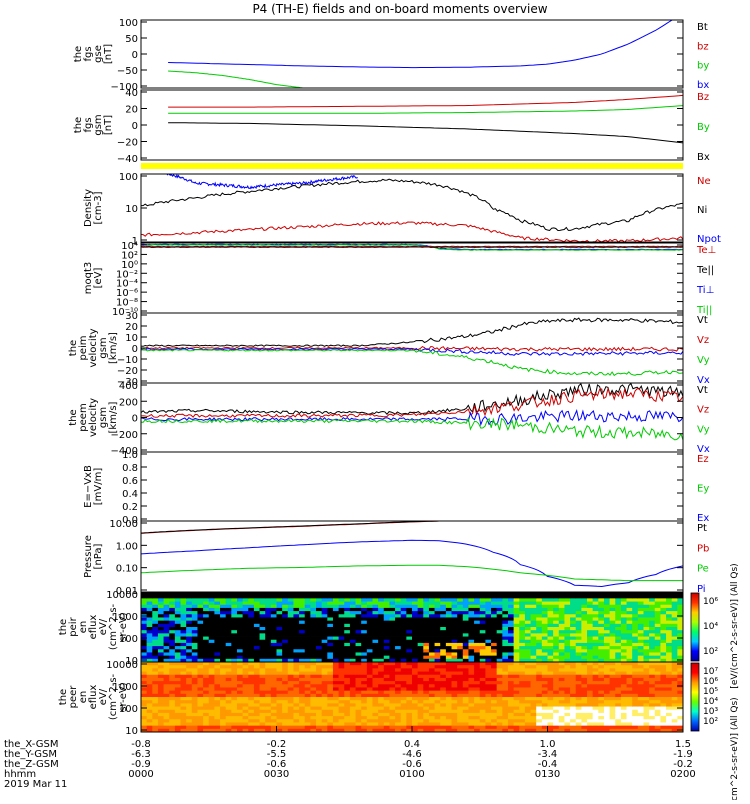  What do you see at coordinates (695, 697) in the screenshot?
I see `colorbar-peer_en_eflux` at bounding box center [695, 697].